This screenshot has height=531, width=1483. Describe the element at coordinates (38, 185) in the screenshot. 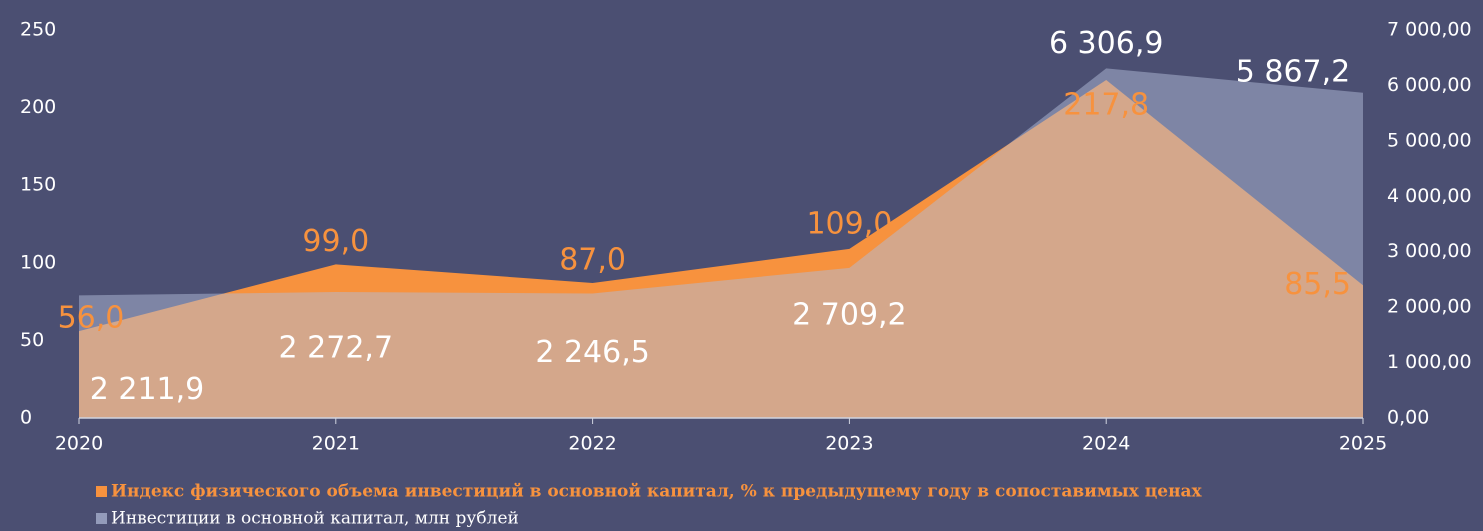

I see `y-tick-label: 150` at that location.